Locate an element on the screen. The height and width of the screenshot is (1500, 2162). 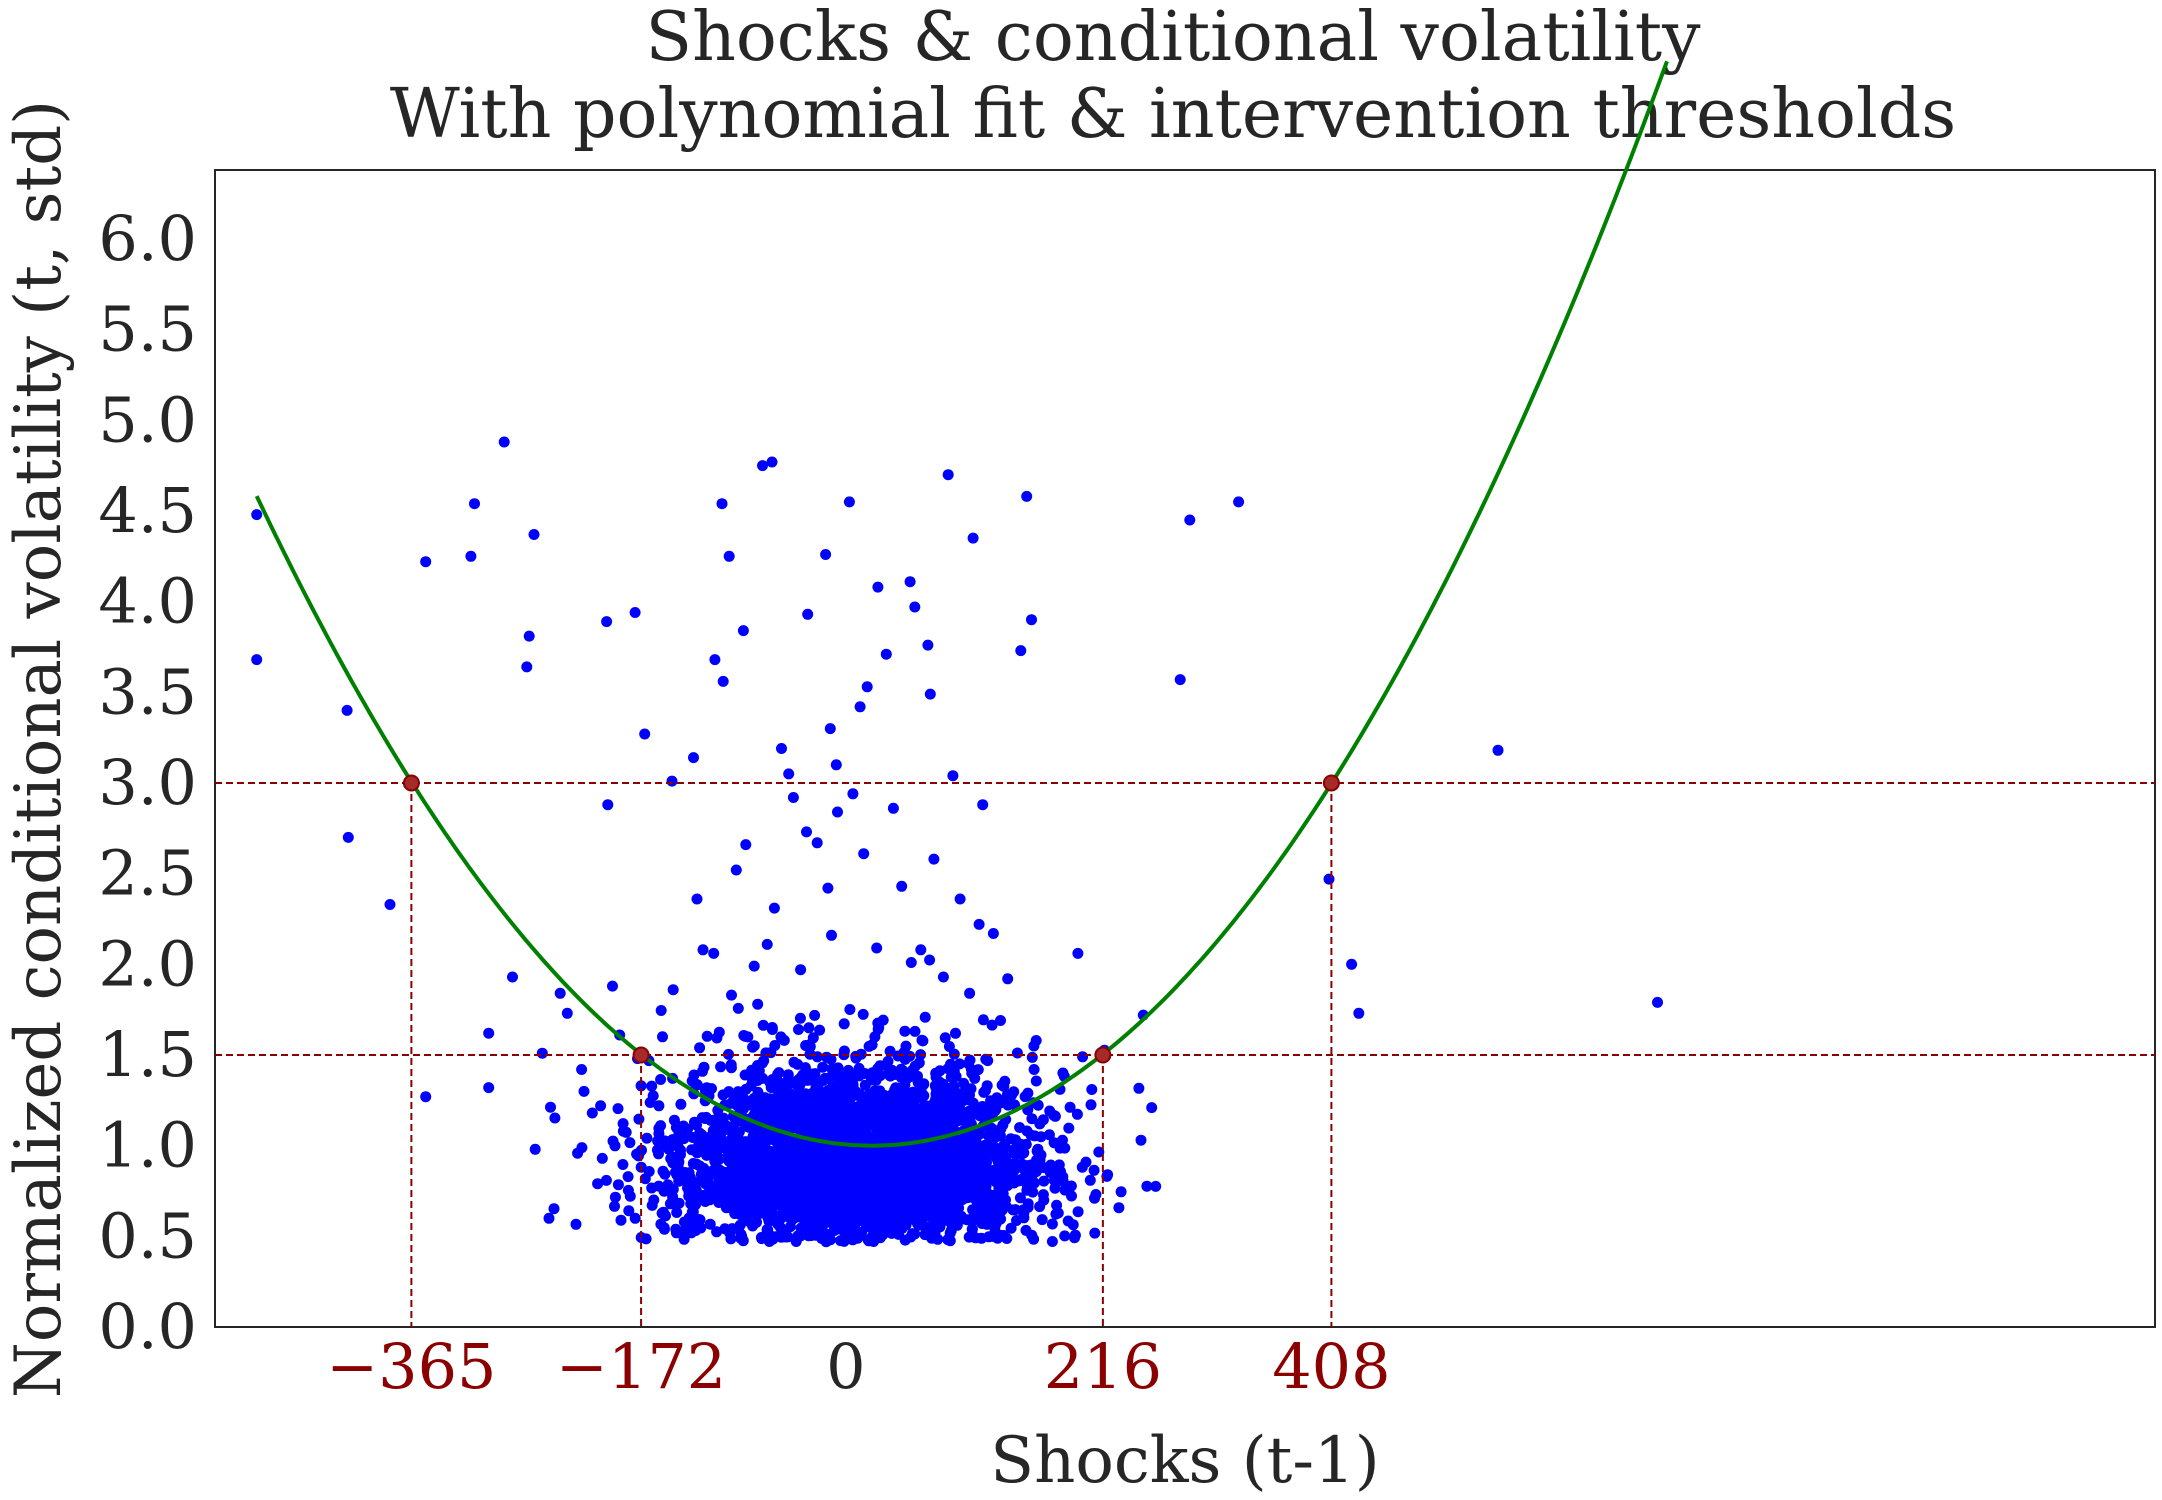
chart-title: Shocks & conditional volatility is located at coordinates (1173, 38).